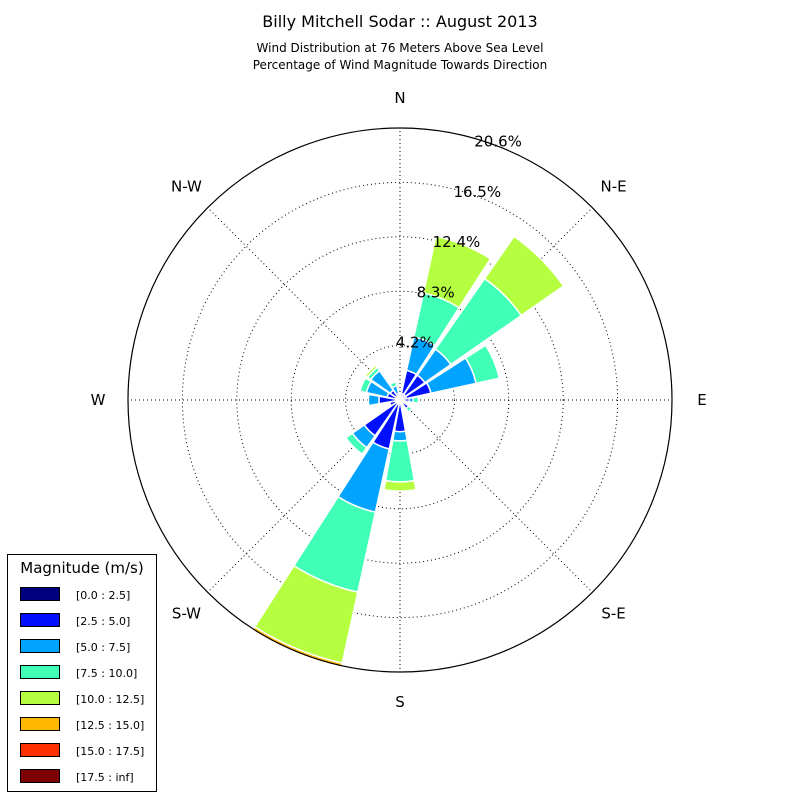 The width and height of the screenshot is (800, 800). I want to click on chart-title: Billy Mitchell Sodar :: August 2013, so click(400, 21).